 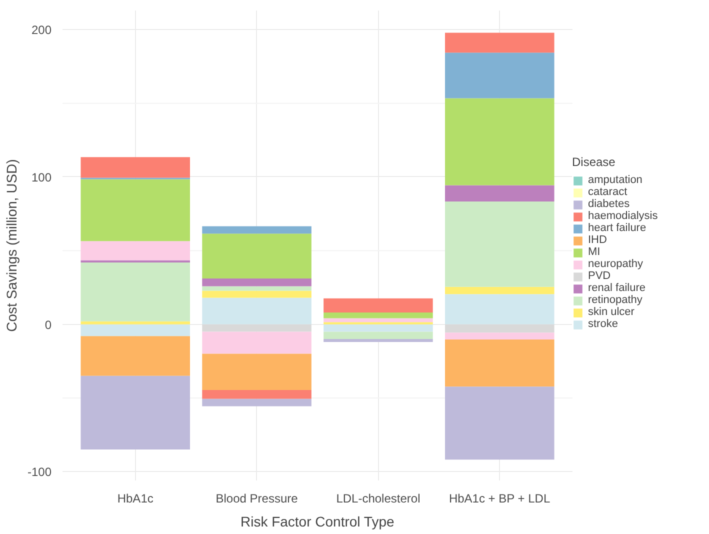 What do you see at coordinates (615, 300) in the screenshot?
I see `legend-label: retinopathy` at bounding box center [615, 300].